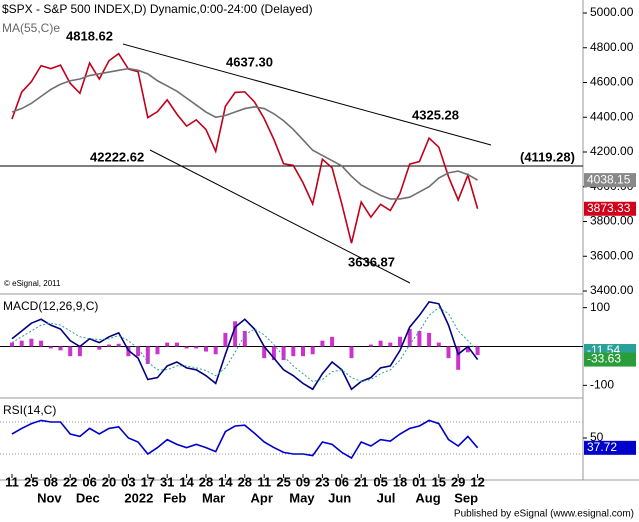 The image size is (639, 522). I want to click on y-tick-label: 3400.00, so click(612, 290).